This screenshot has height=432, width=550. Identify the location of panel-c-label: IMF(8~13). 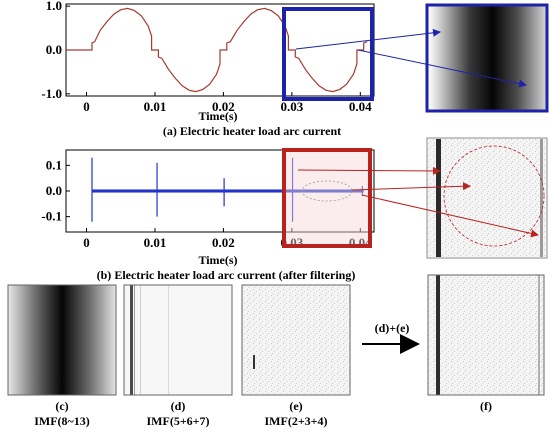
(62, 421).